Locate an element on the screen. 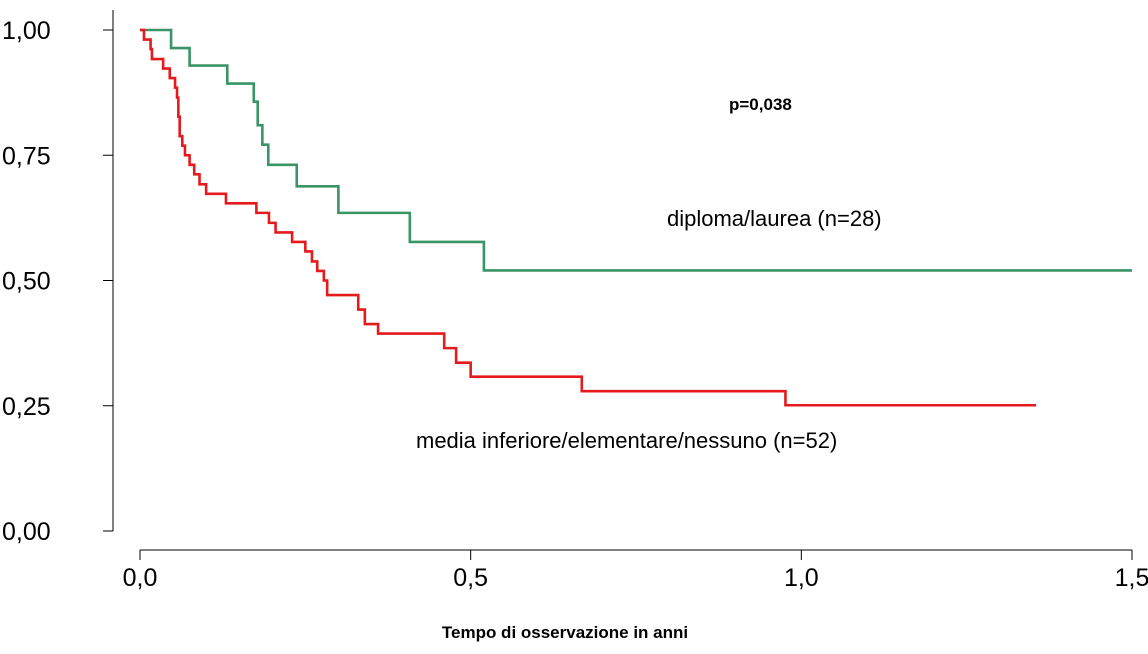 This screenshot has width=1148, height=654. y-tick-label: 1,00 is located at coordinates (26, 31).